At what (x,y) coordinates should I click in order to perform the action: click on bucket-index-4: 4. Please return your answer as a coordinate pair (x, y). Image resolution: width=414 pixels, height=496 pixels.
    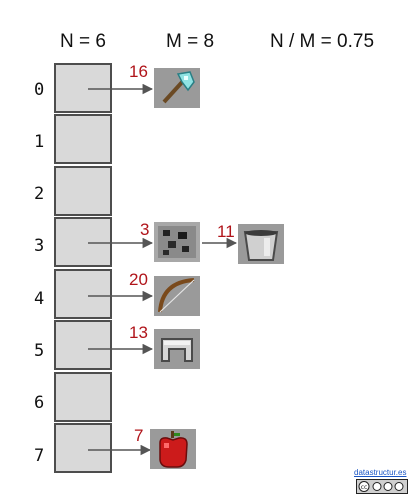
    Looking at the image, I should click on (39, 299).